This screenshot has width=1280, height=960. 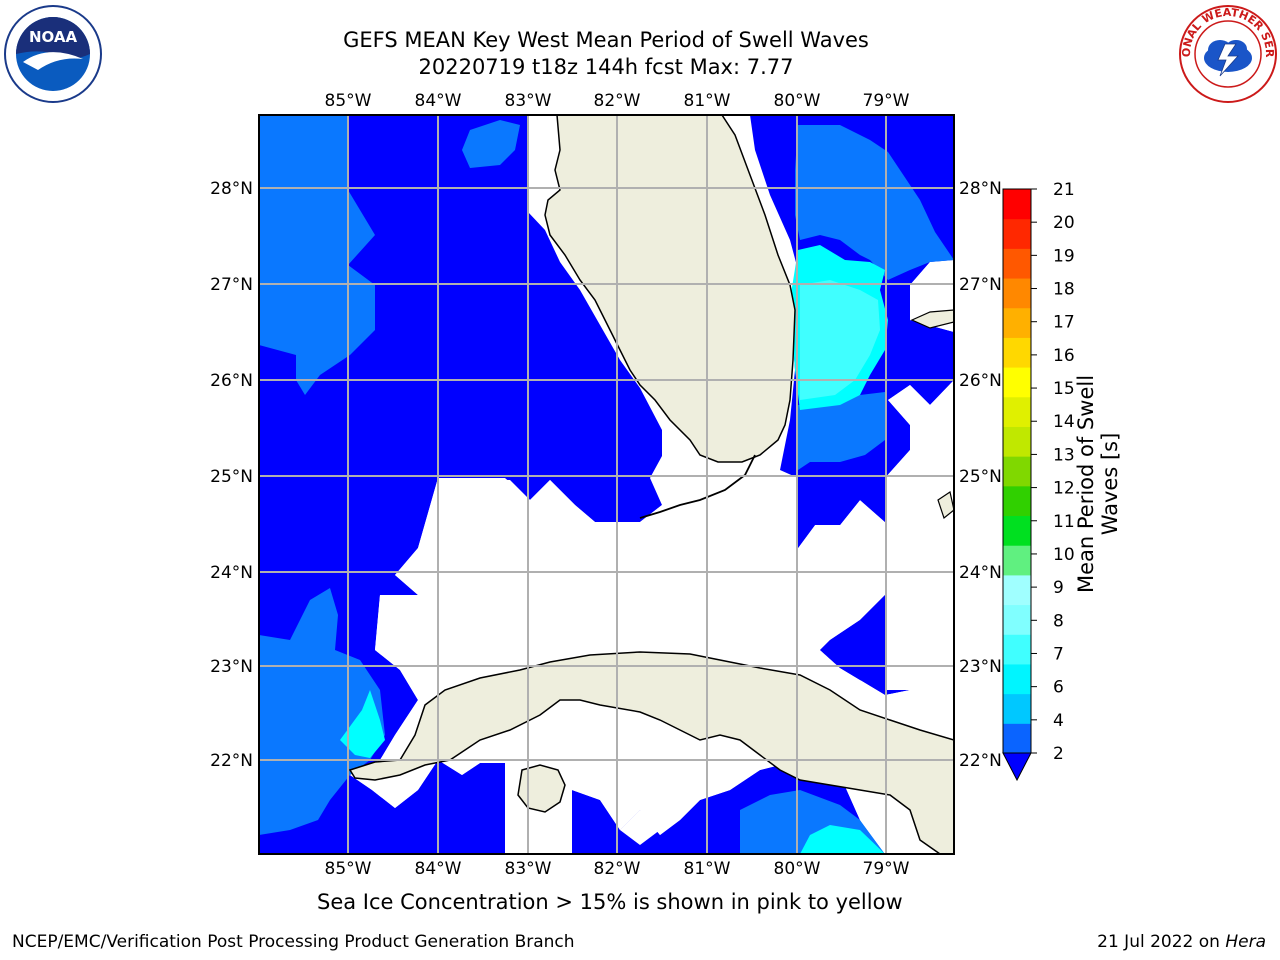 I want to click on colorbar-tick-label: 12, so click(x=1064, y=489).